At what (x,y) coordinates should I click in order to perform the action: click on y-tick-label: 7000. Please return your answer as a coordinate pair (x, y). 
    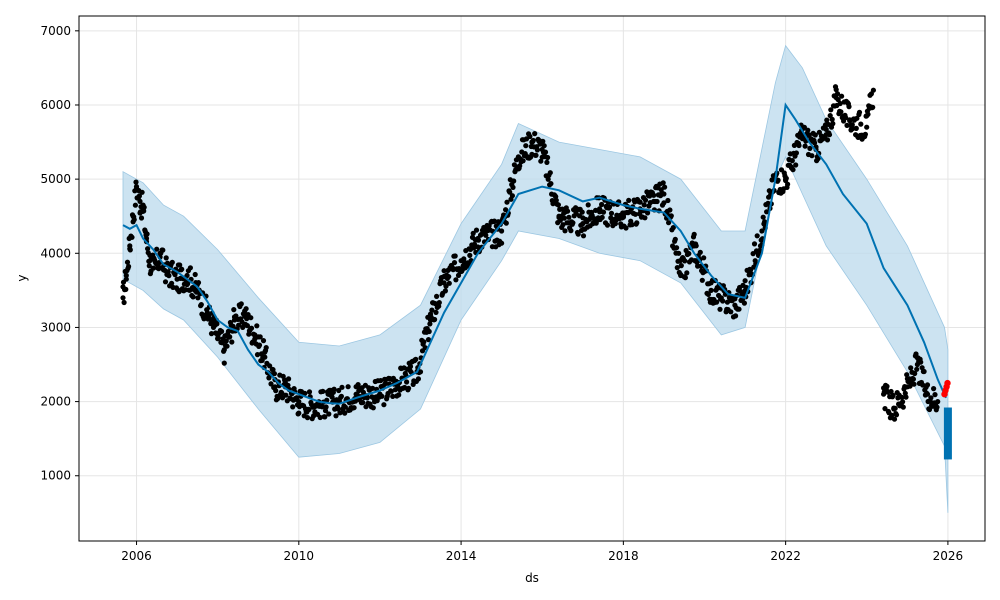
    Looking at the image, I should click on (55, 31).